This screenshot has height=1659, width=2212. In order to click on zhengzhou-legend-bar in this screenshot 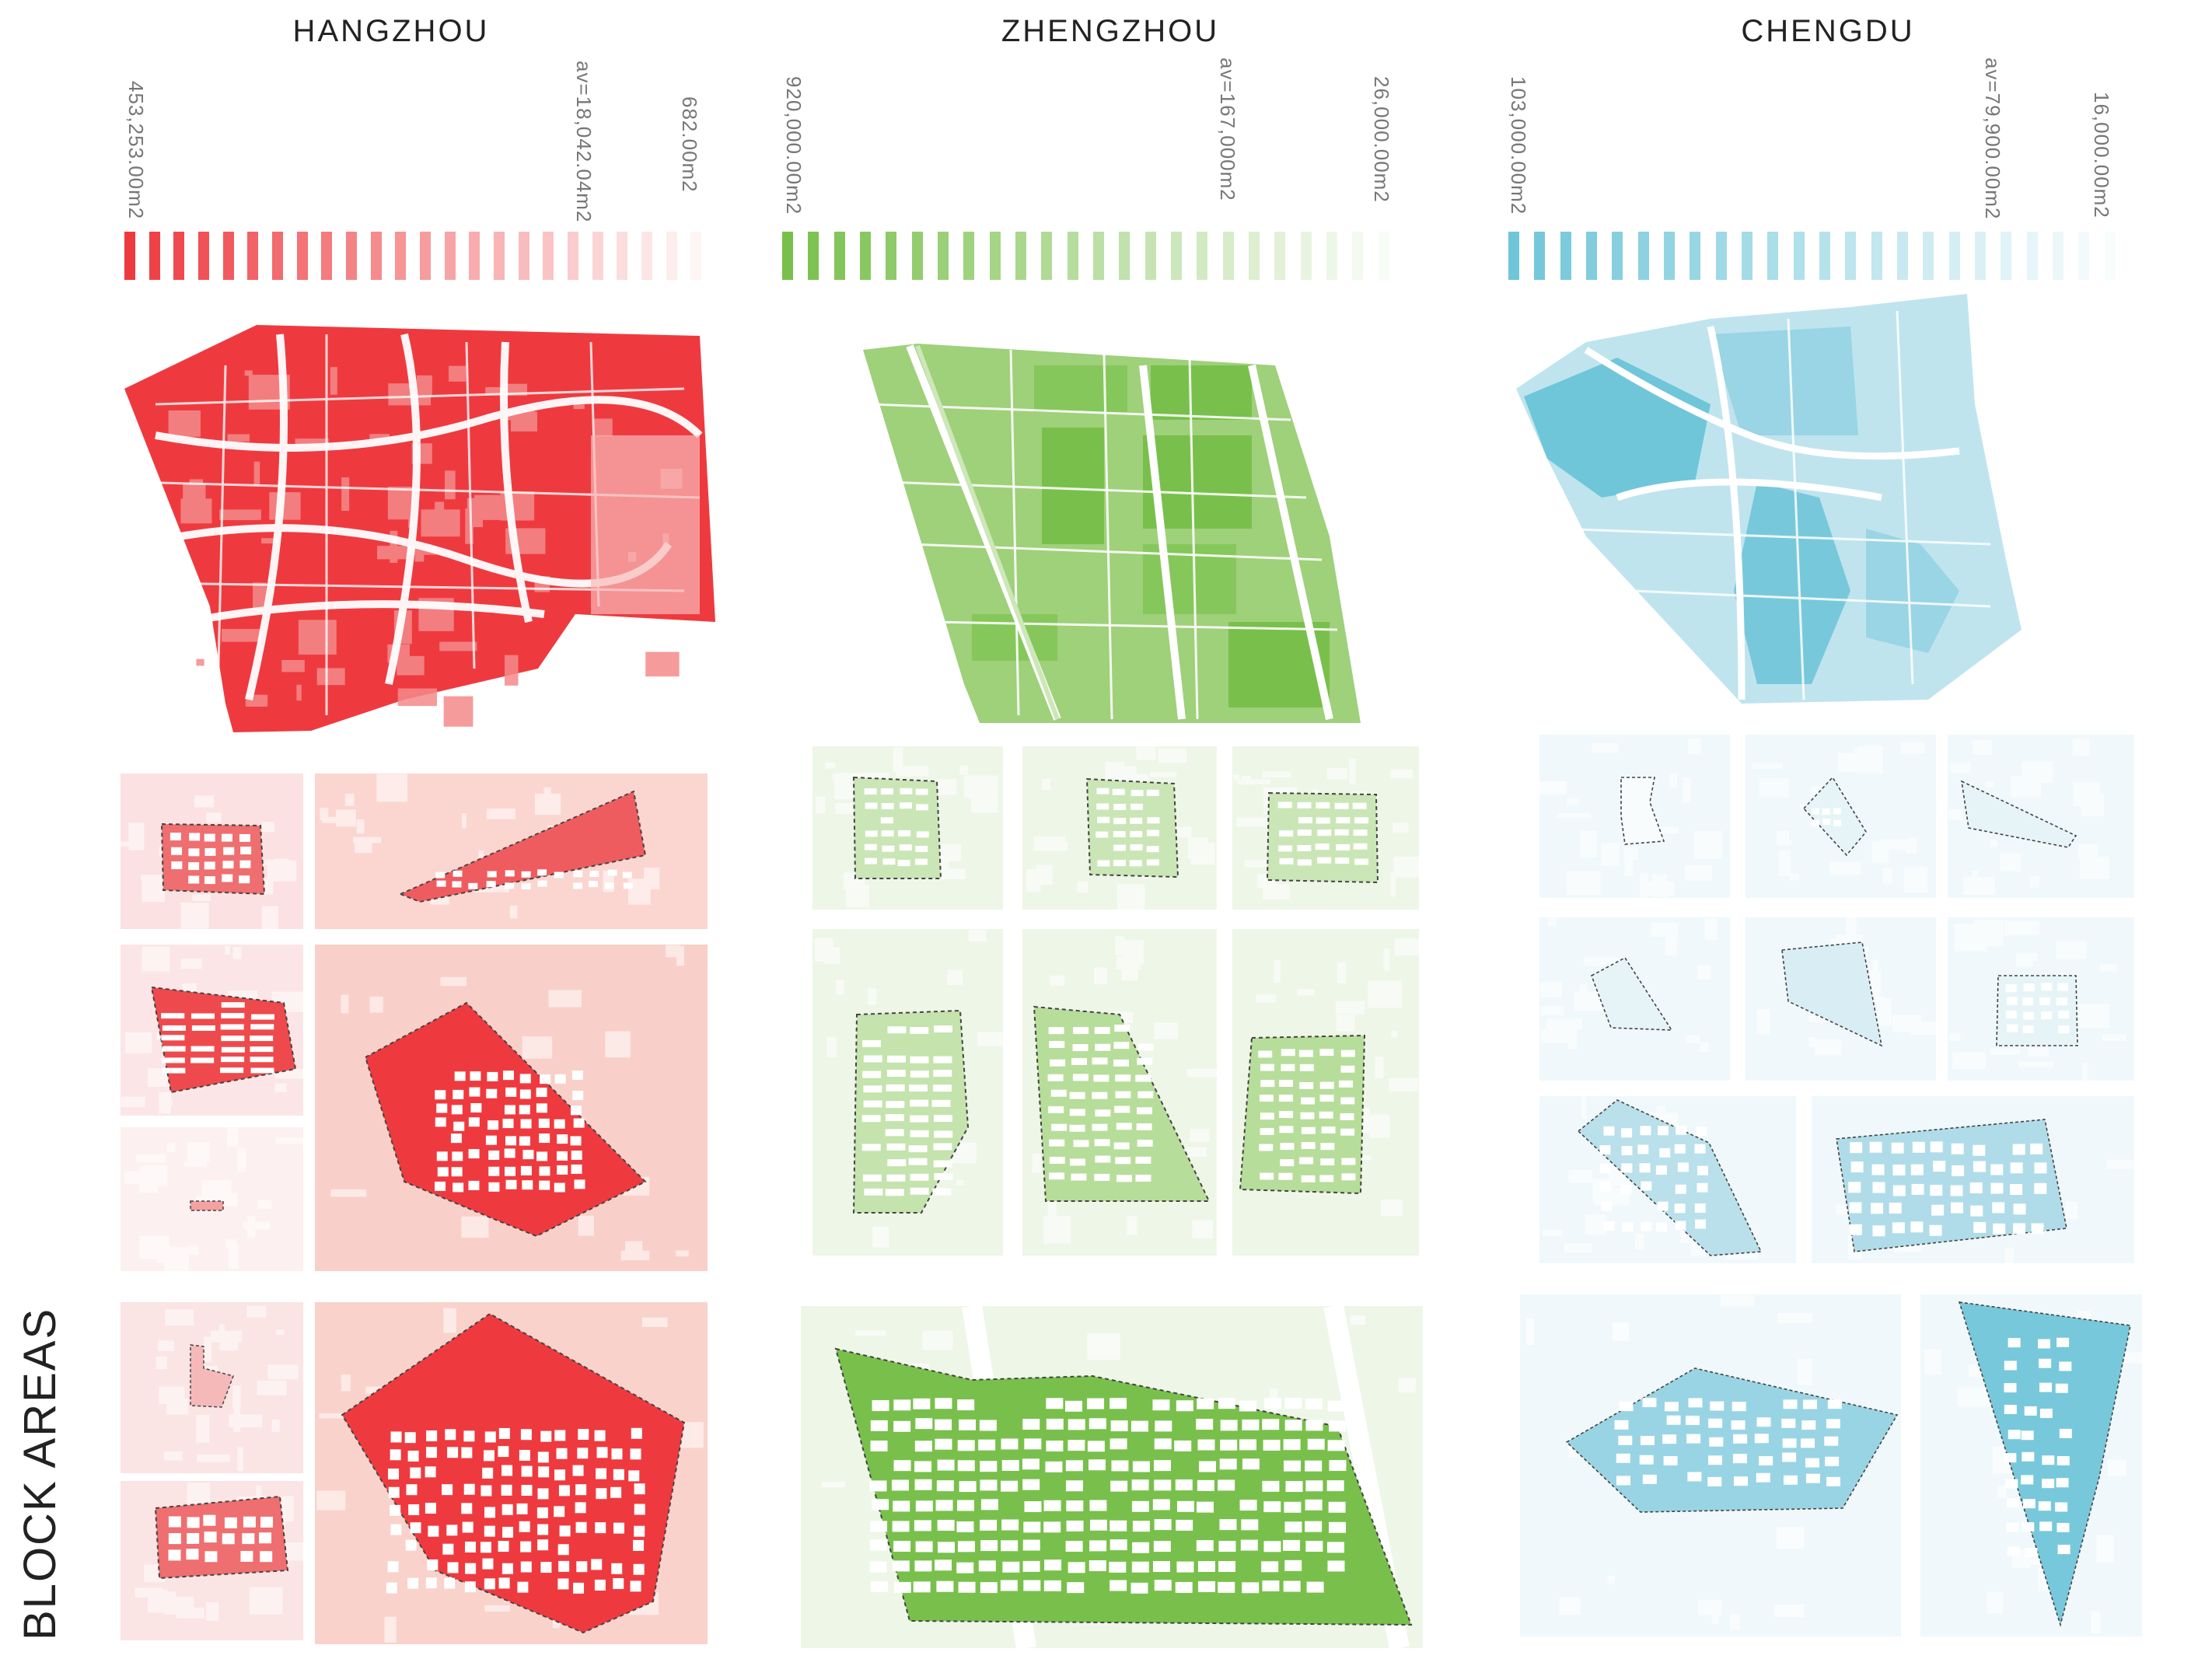, I will do `click(1093, 256)`.